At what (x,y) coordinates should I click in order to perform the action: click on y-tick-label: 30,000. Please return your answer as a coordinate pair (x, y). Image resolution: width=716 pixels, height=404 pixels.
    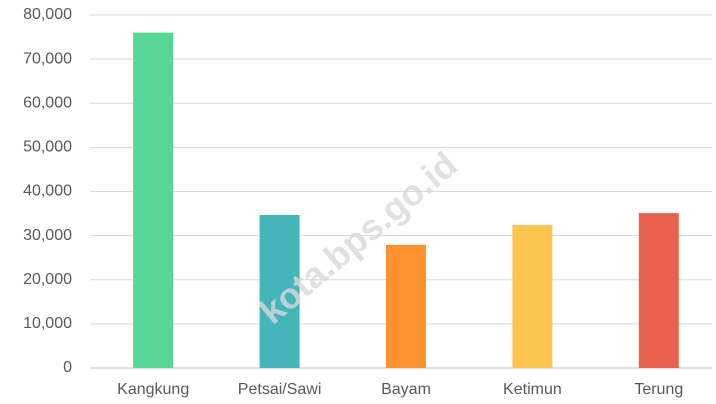
    Looking at the image, I should click on (47, 235).